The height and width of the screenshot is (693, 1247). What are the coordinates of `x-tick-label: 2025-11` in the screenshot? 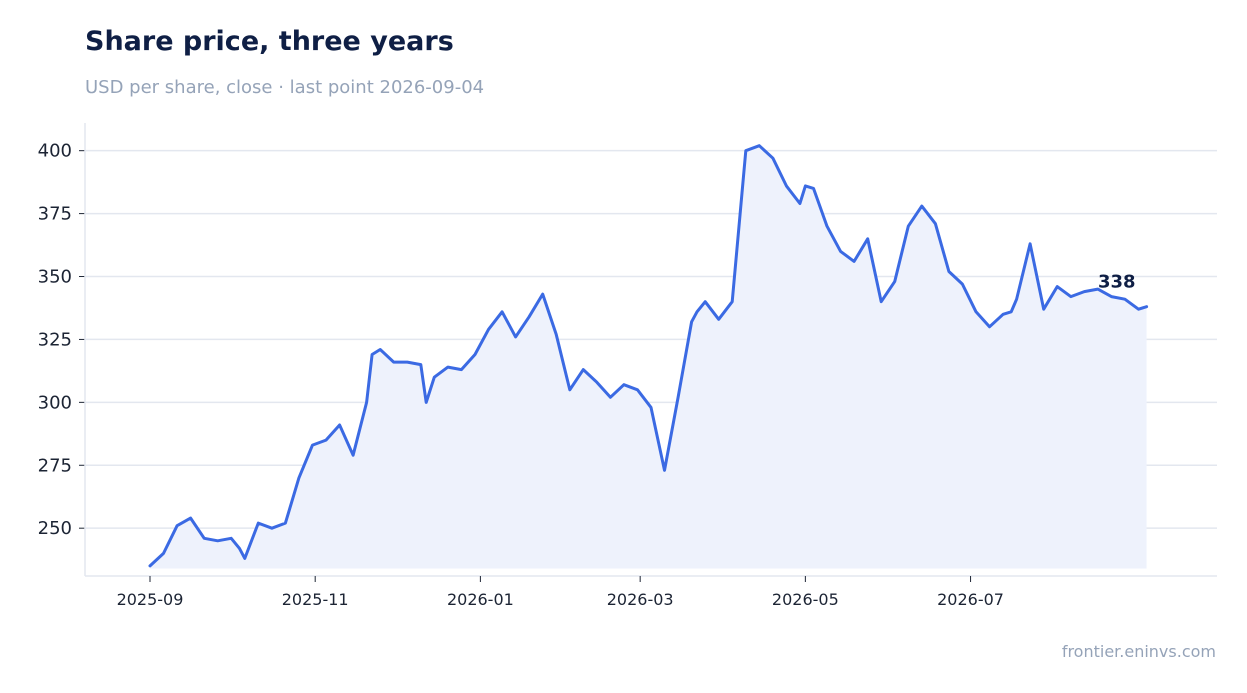 It's located at (315, 599).